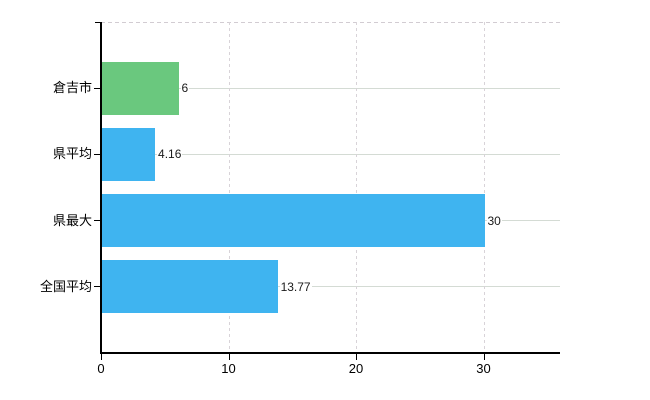  Describe the element at coordinates (72, 220) in the screenshot. I see `category-label: 県最大` at that location.